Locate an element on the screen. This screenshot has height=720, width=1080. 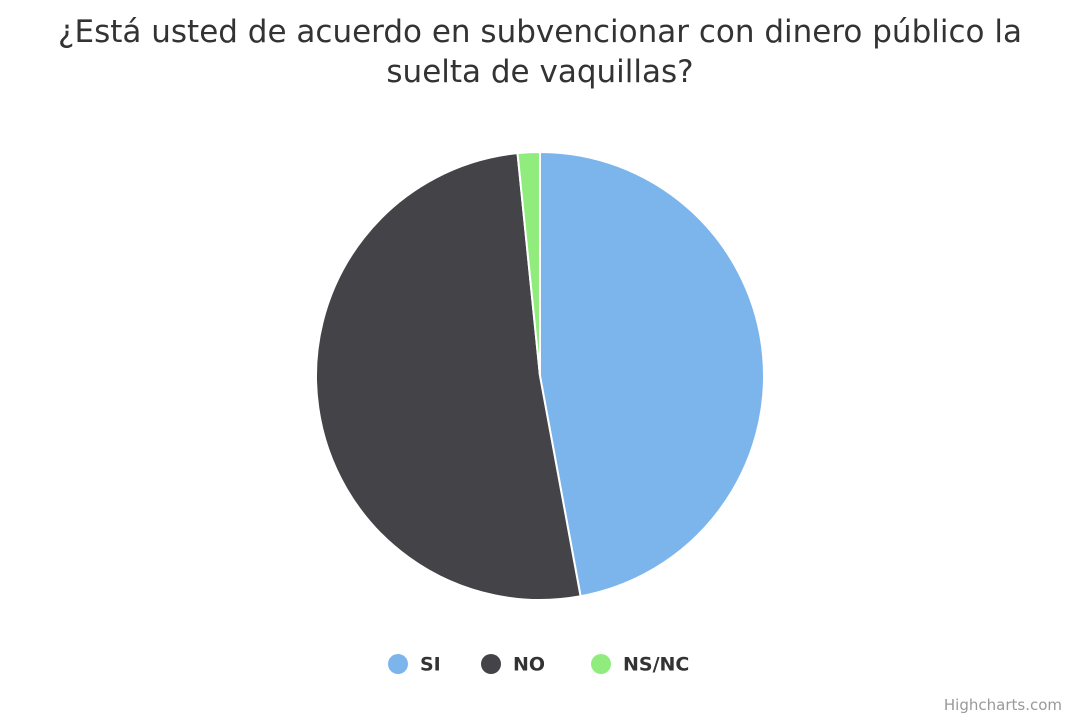
legend-label: NO is located at coordinates (529, 665).